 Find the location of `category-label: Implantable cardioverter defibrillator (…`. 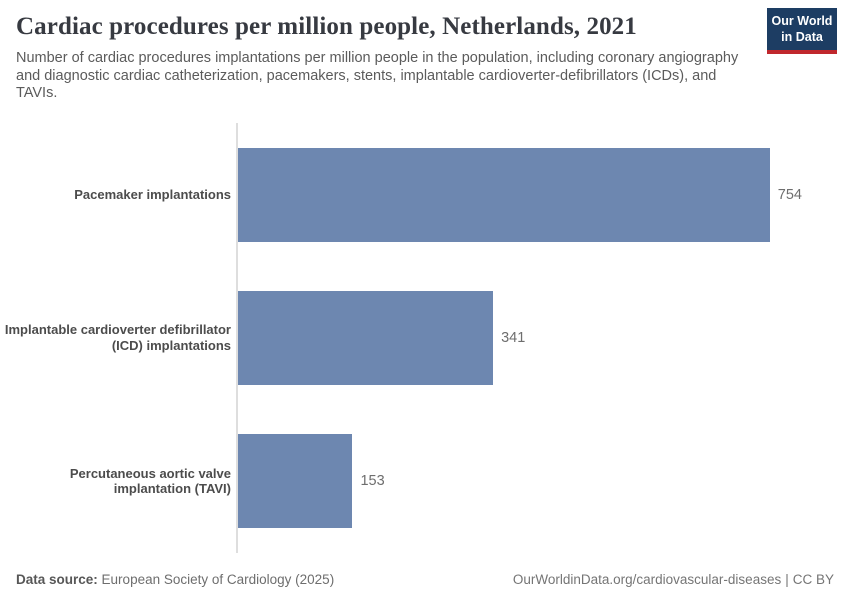

category-label: Implantable cardioverter defibrillator (… is located at coordinates (117, 337).